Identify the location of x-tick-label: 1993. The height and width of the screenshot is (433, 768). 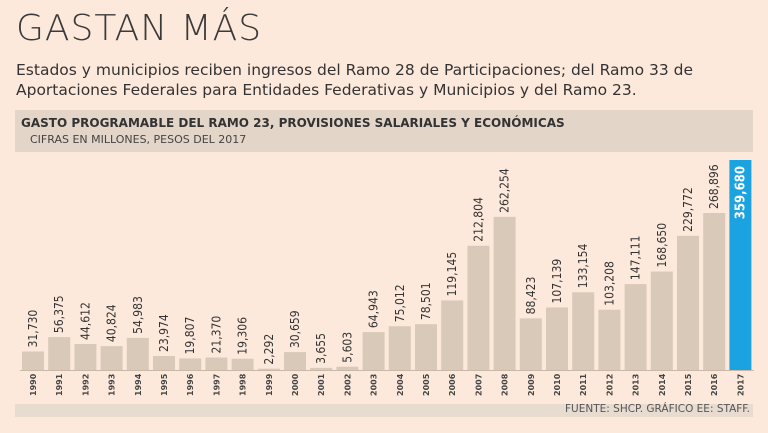
(112, 385).